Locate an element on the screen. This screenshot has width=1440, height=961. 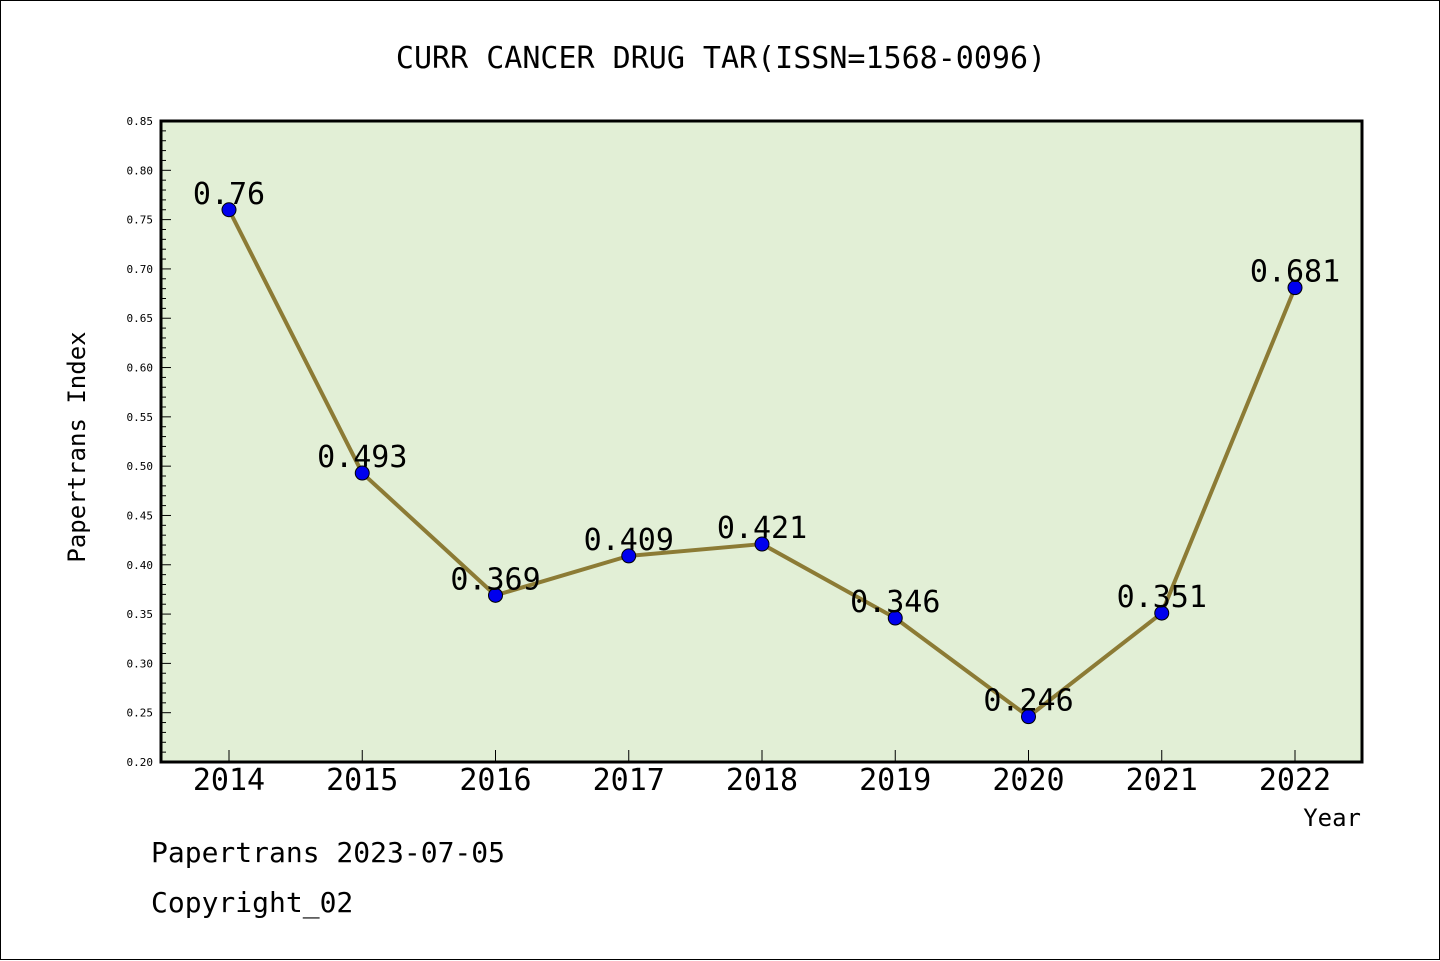
data-label: 0.681 is located at coordinates (1295, 272).